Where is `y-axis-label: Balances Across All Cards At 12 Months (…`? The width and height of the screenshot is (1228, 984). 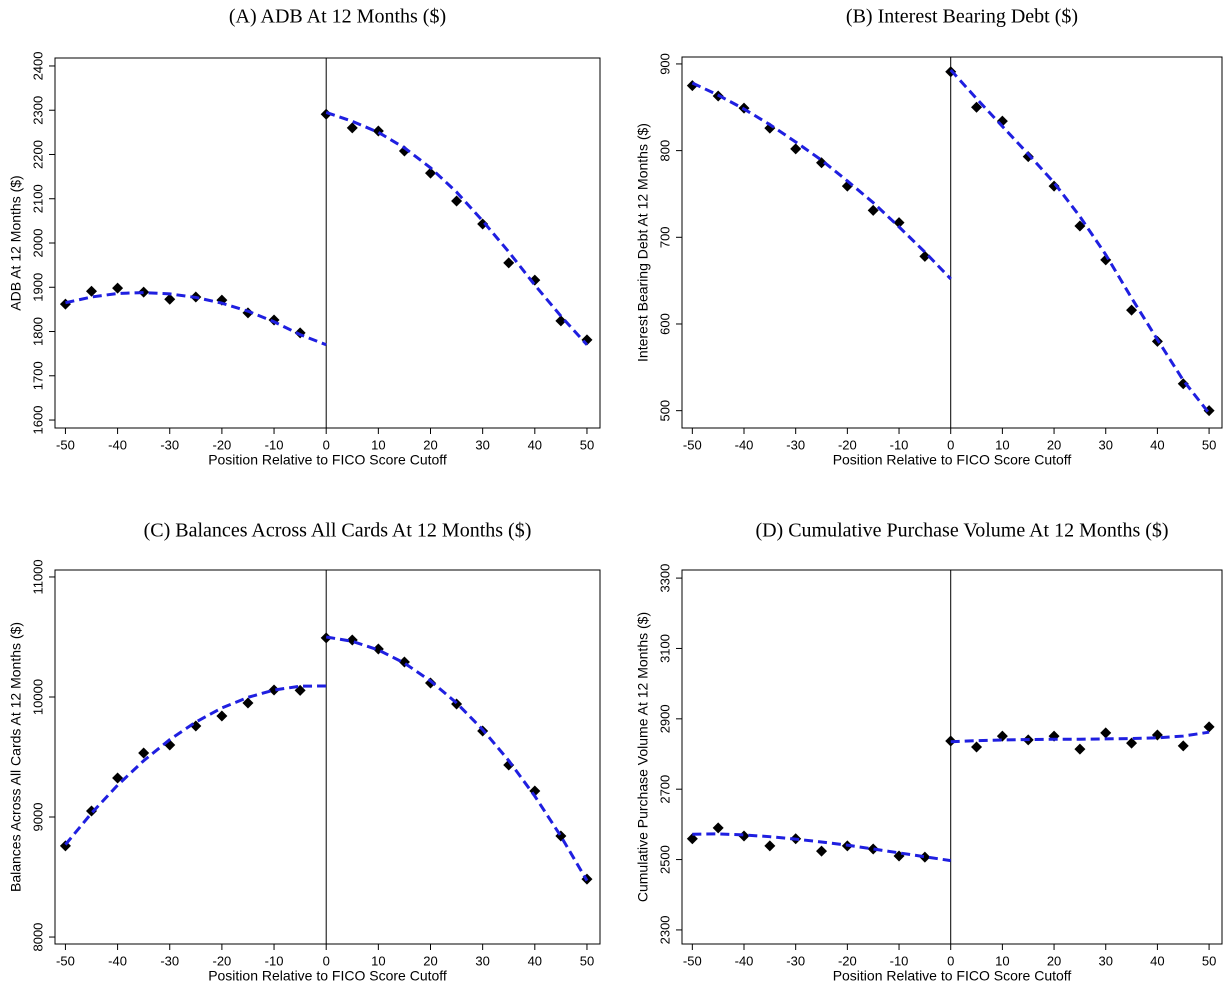 y-axis-label: Balances Across All Cards At 12 Months (… is located at coordinates (16, 757).